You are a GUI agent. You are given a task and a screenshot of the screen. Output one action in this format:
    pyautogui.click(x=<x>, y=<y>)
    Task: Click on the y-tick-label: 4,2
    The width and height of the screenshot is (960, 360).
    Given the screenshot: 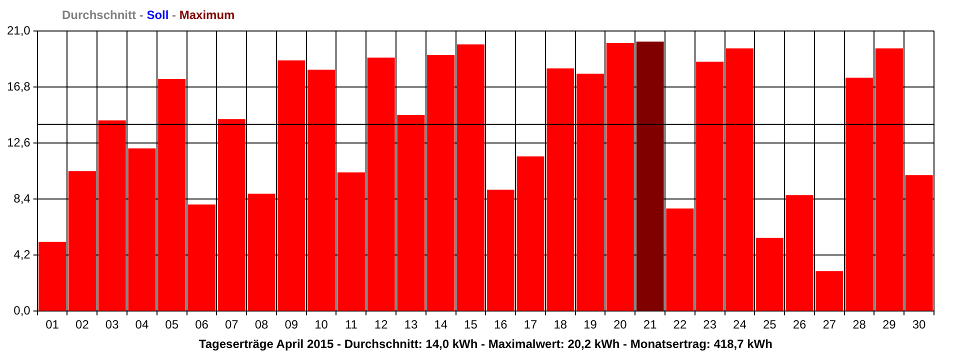 What is the action you would take?
    pyautogui.click(x=22, y=254)
    